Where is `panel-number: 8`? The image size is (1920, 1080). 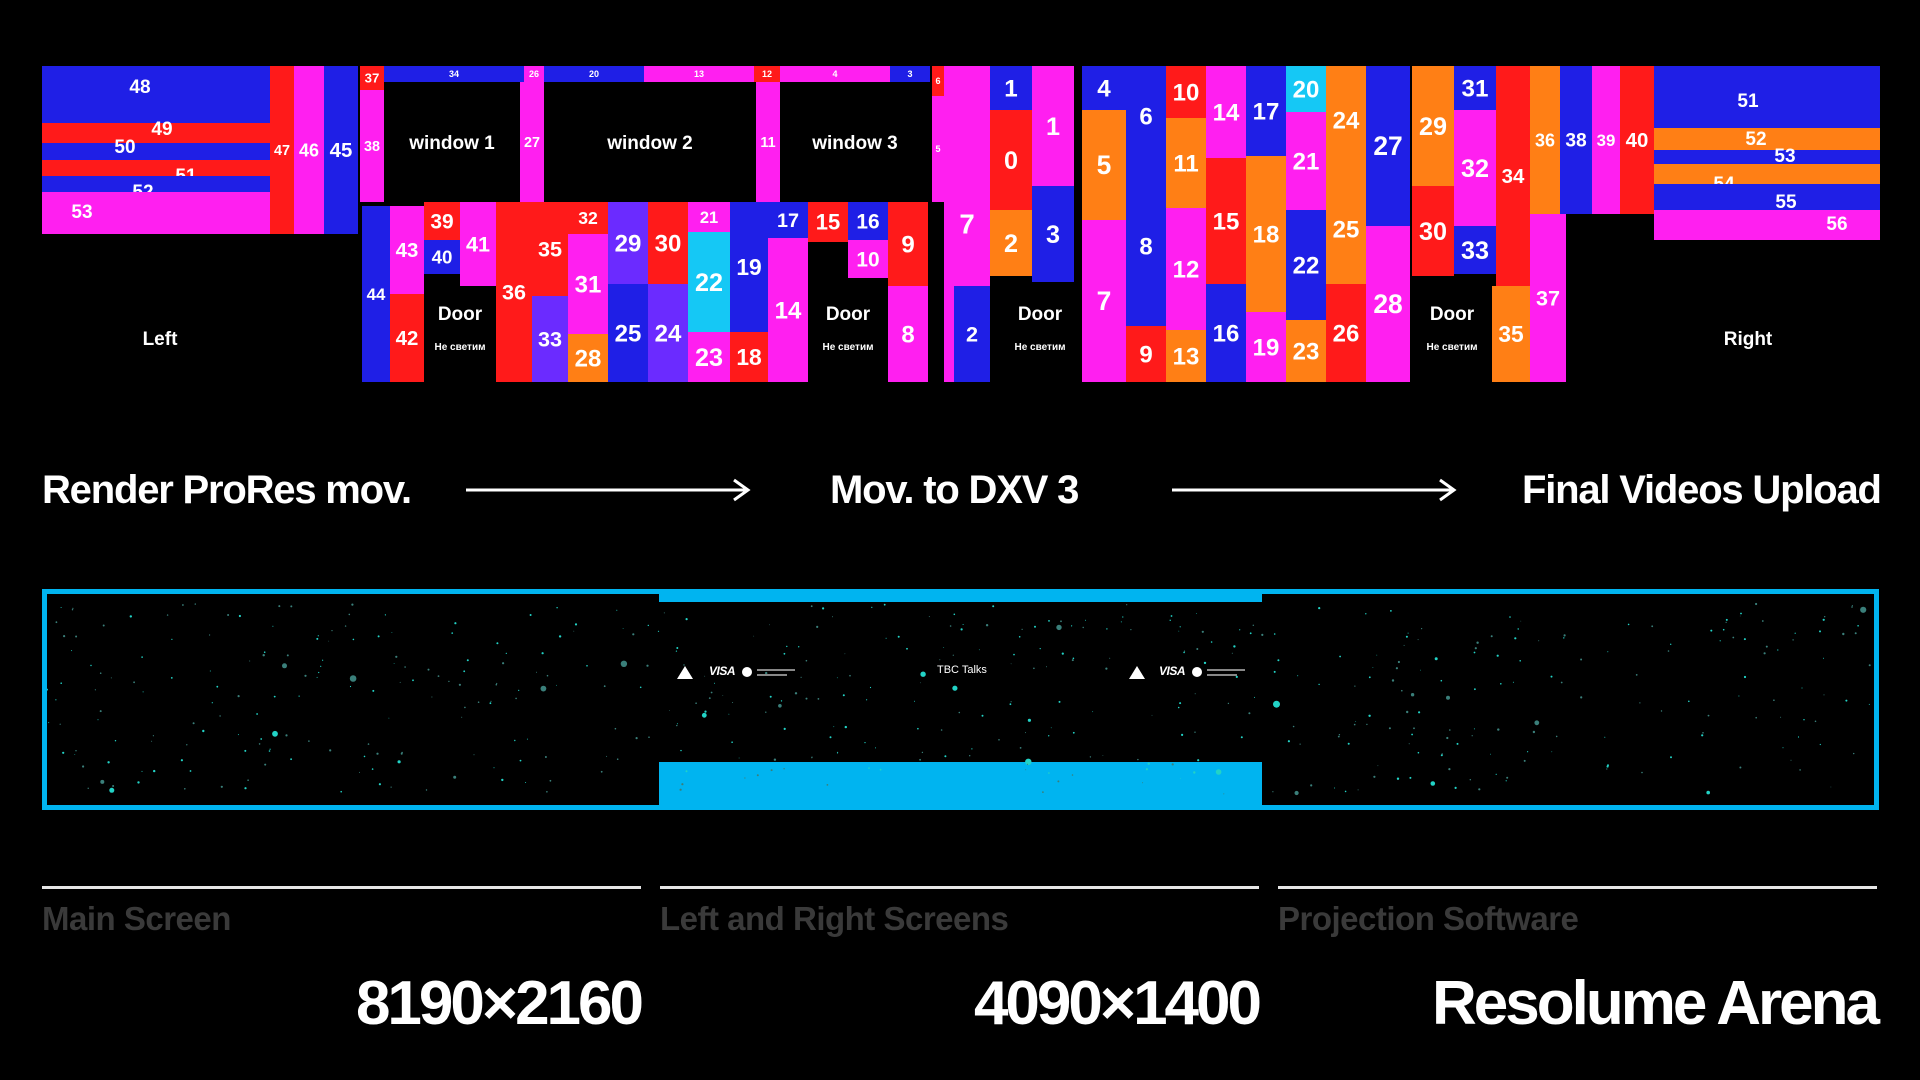
panel-number: 8 is located at coordinates (1145, 246).